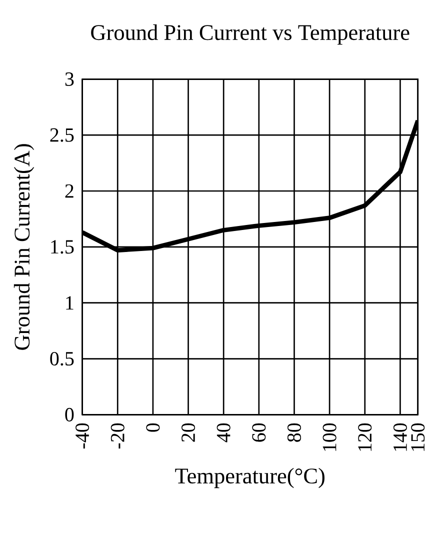 This screenshot has height=535, width=446. I want to click on x-tick-label: 20, so click(188, 432).